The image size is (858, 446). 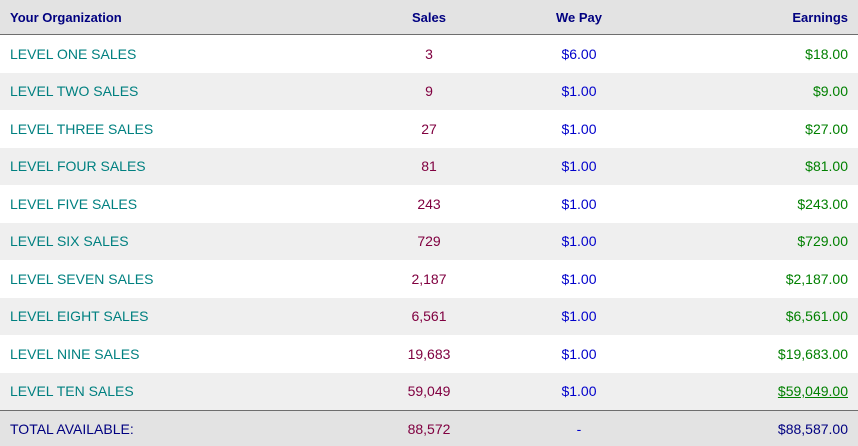 What do you see at coordinates (826, 53) in the screenshot?
I see `earnings-value: $18.00` at bounding box center [826, 53].